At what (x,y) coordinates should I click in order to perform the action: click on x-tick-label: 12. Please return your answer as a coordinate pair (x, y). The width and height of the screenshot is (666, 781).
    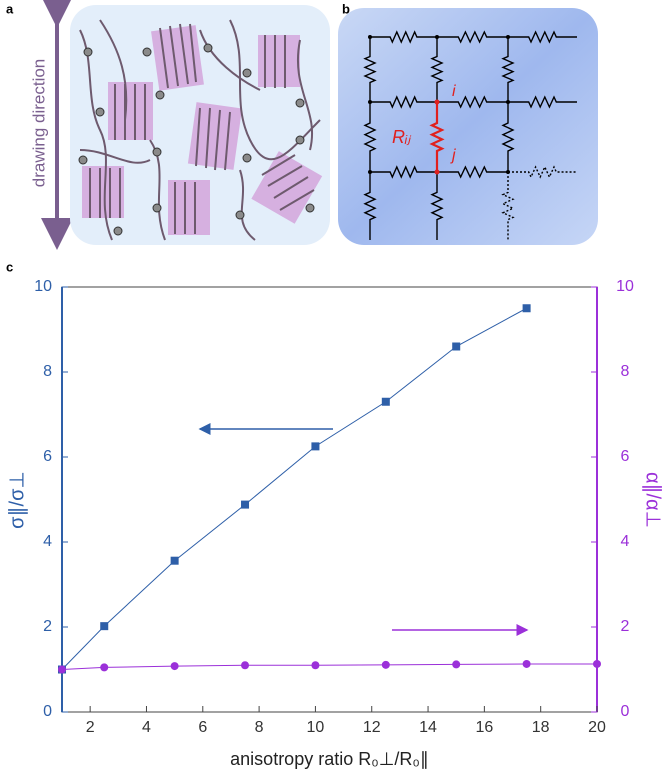
    Looking at the image, I should click on (372, 727).